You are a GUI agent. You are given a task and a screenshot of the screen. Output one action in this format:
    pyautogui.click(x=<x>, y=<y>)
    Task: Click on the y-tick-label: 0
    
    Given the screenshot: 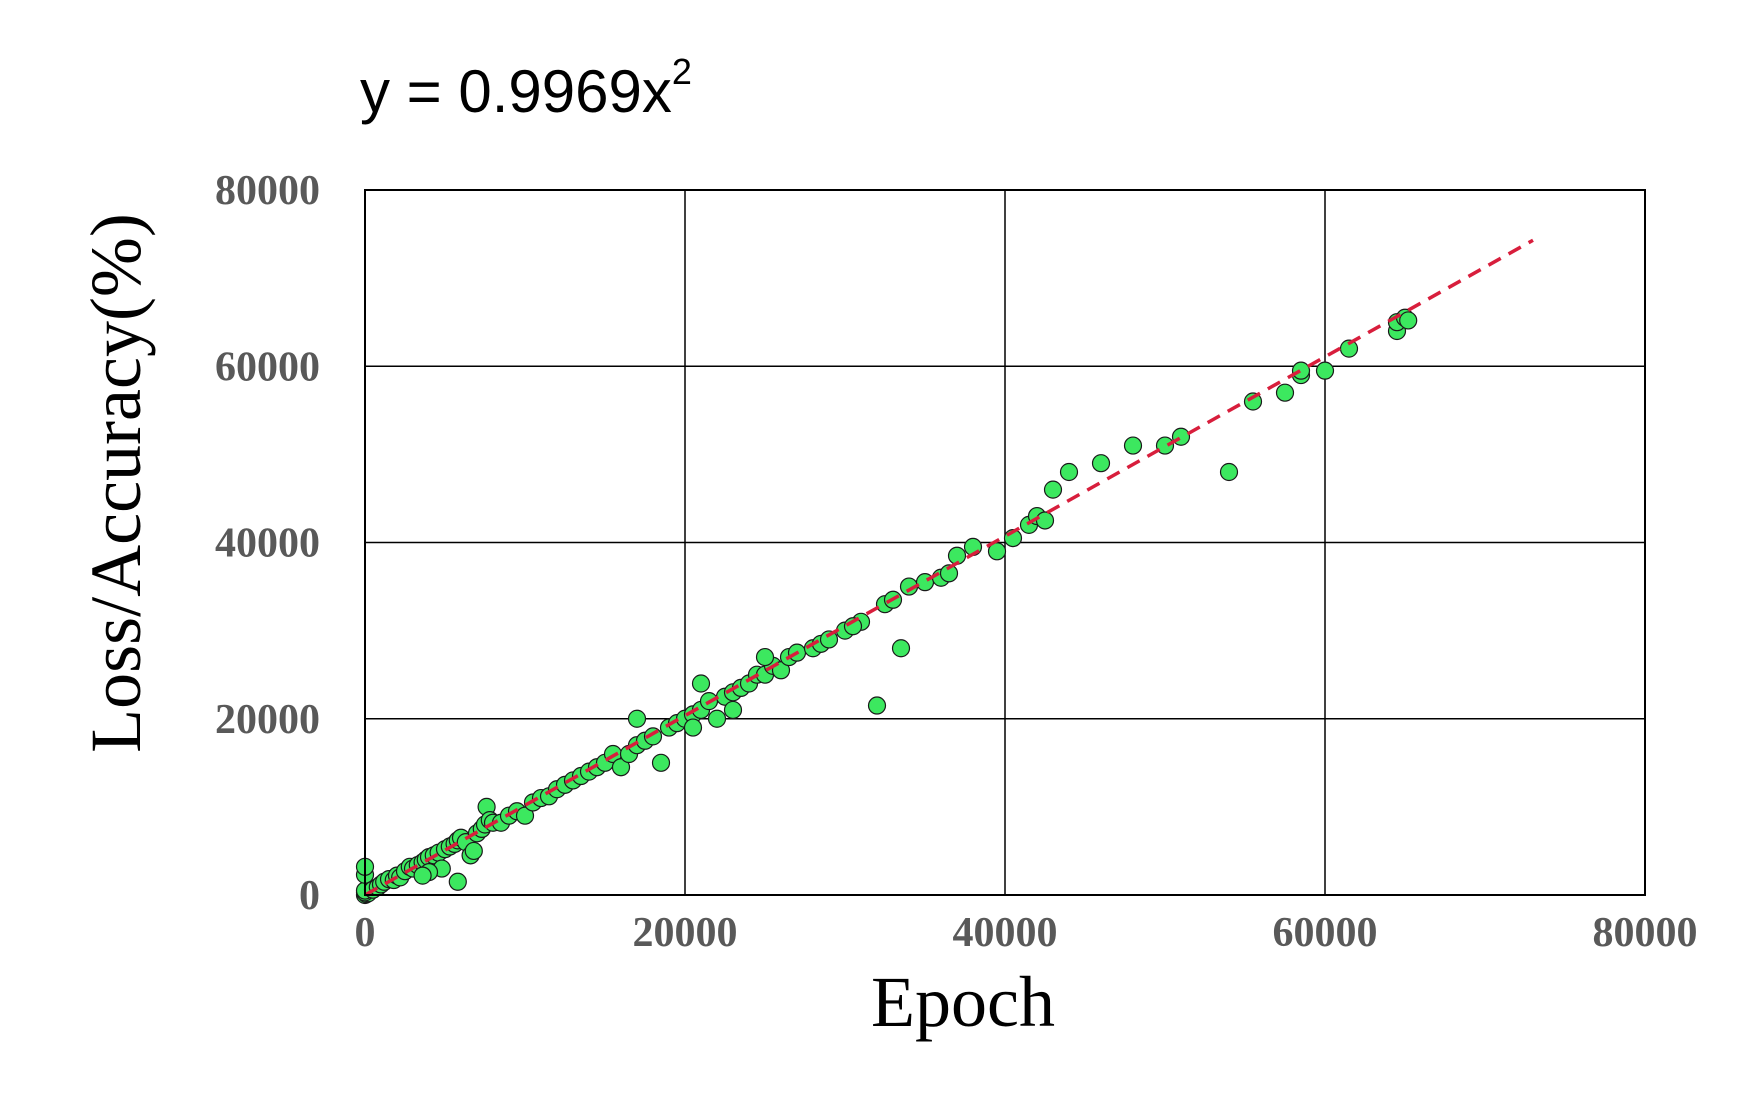 What is the action you would take?
    pyautogui.click(x=309, y=896)
    